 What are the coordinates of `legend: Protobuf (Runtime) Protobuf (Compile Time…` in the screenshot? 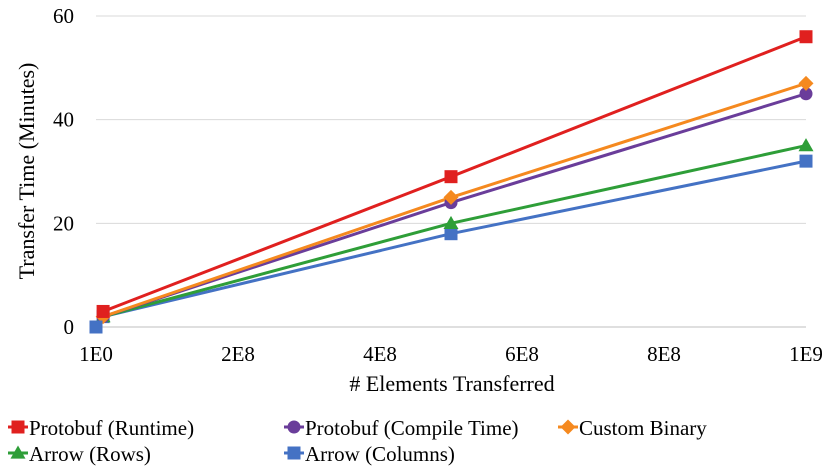 It's located at (357, 441).